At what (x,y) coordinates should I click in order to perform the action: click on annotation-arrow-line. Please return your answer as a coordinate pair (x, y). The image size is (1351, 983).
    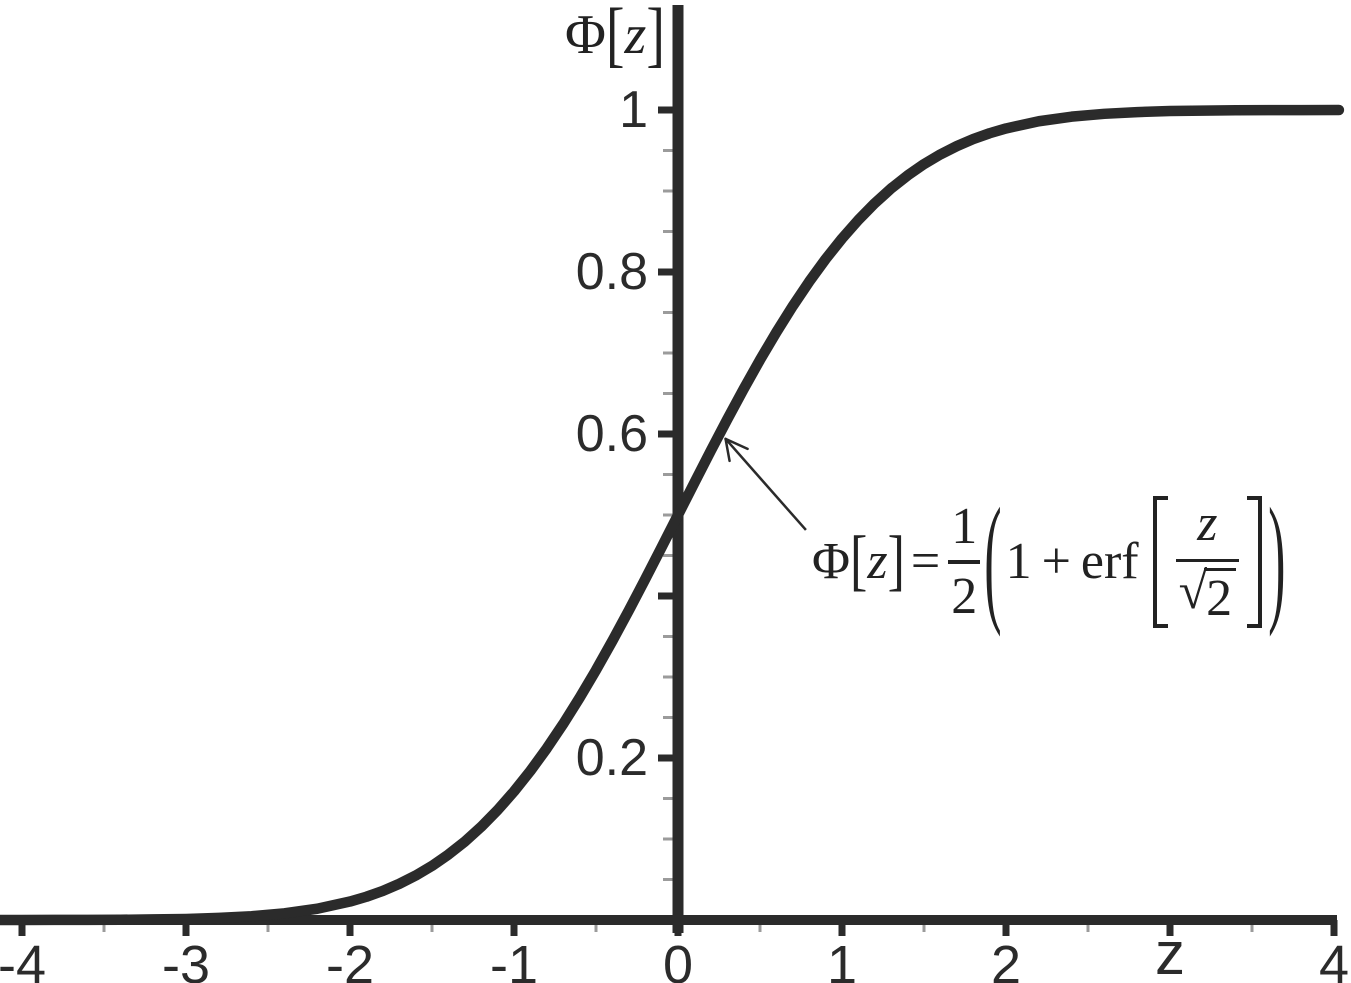
    Looking at the image, I should click on (765, 484).